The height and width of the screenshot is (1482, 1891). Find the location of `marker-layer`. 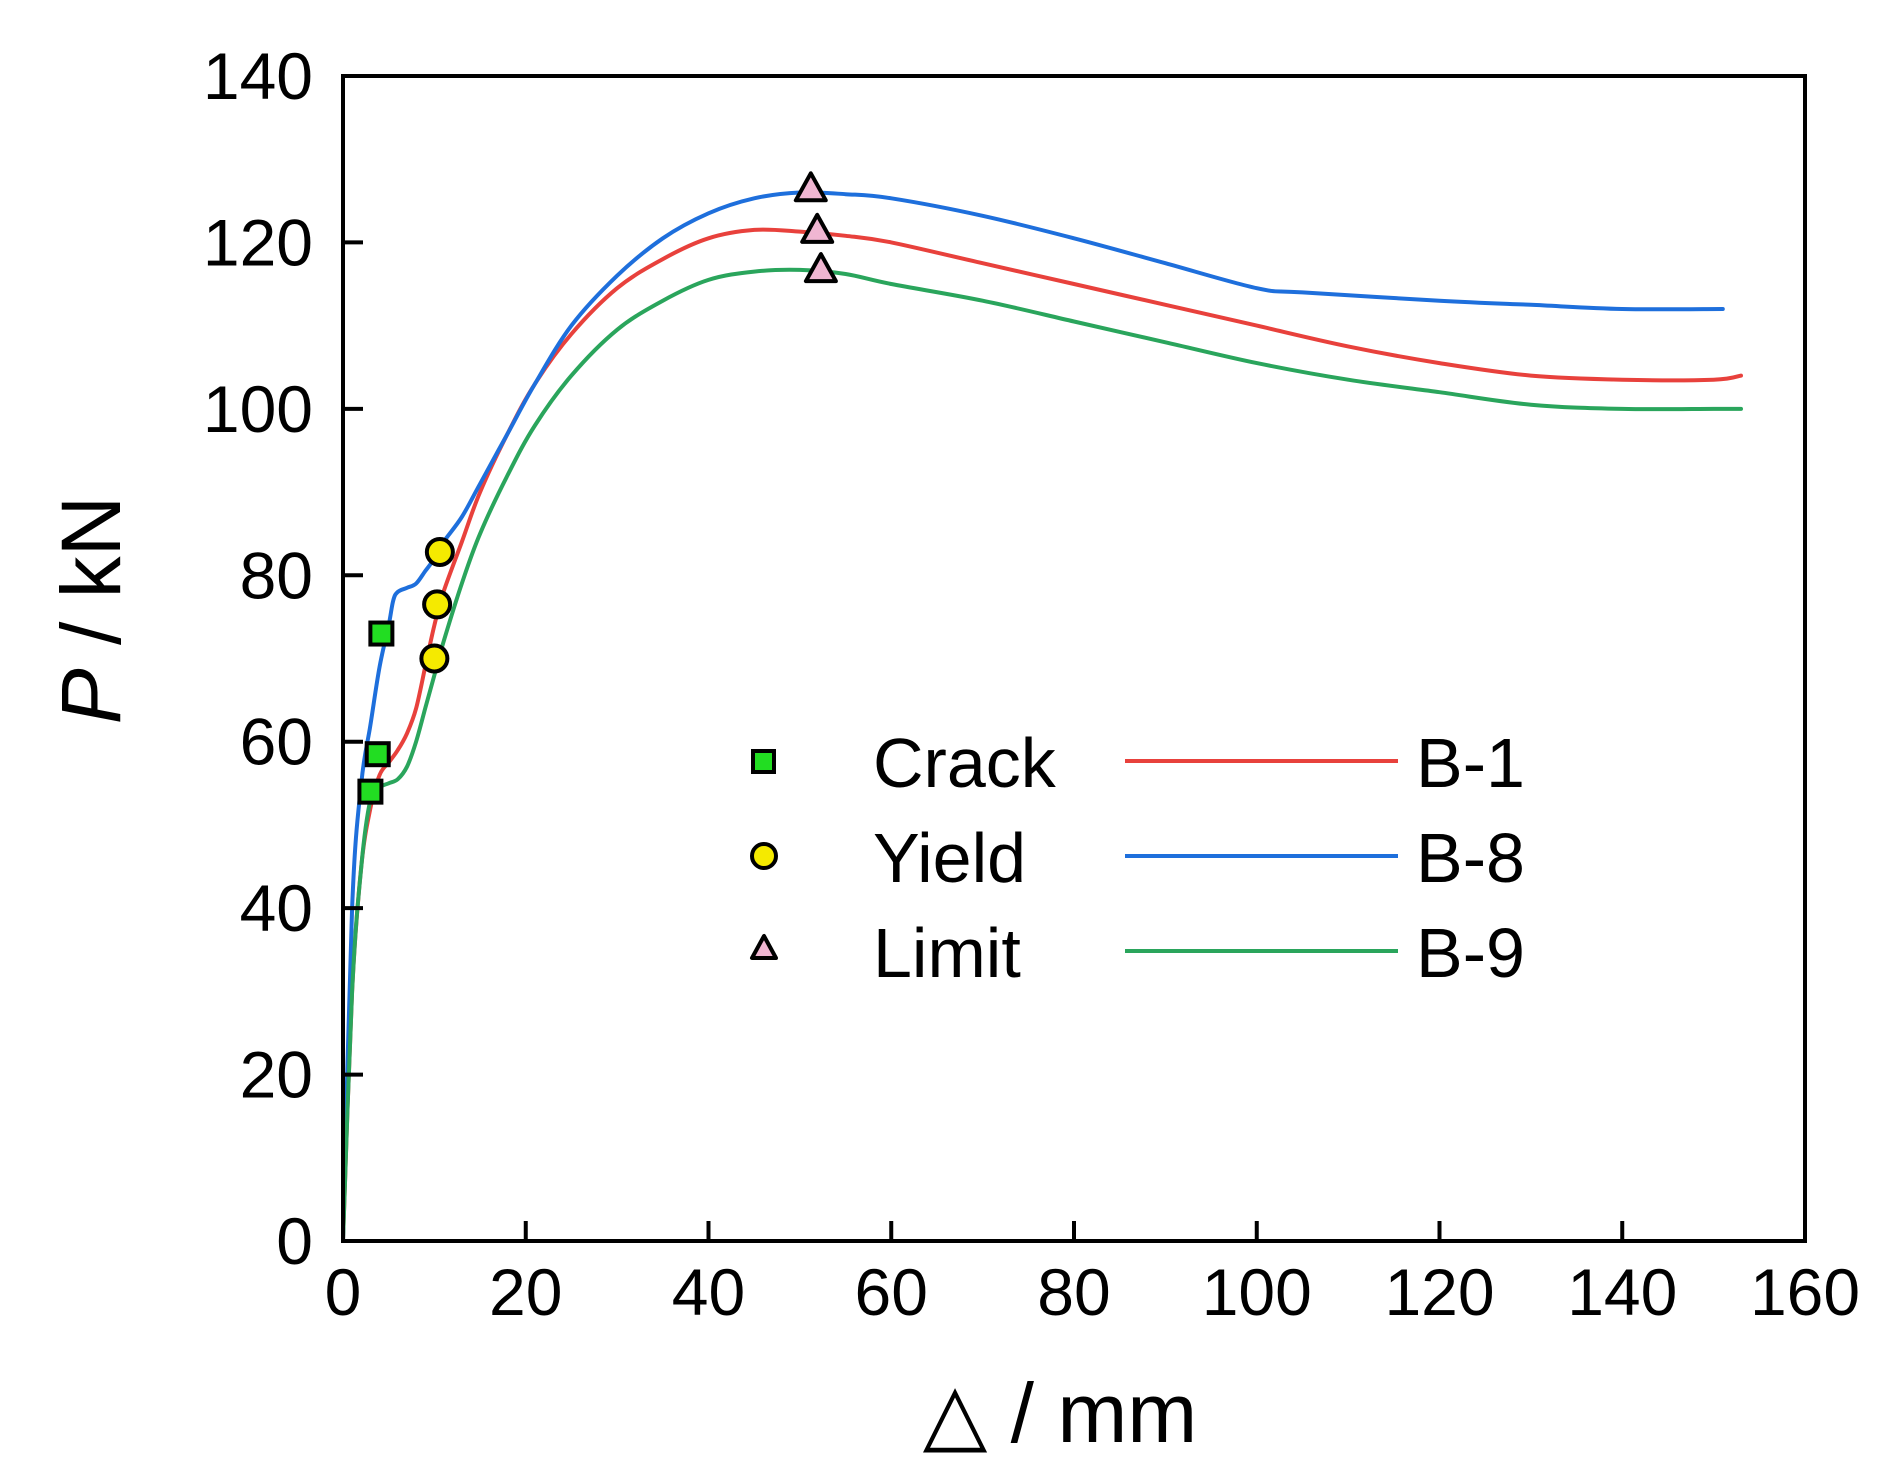

marker-layer is located at coordinates (597, 488).